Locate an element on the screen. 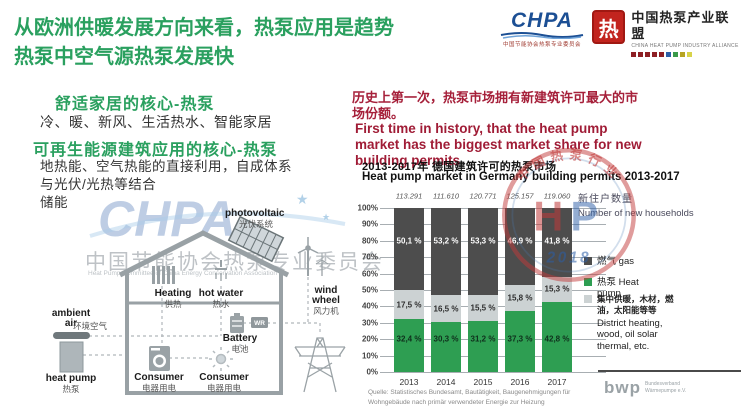 Image resolution: width=741 pixels, height=412 pixels. x-axis-year-label: 2016 is located at coordinates (520, 382).